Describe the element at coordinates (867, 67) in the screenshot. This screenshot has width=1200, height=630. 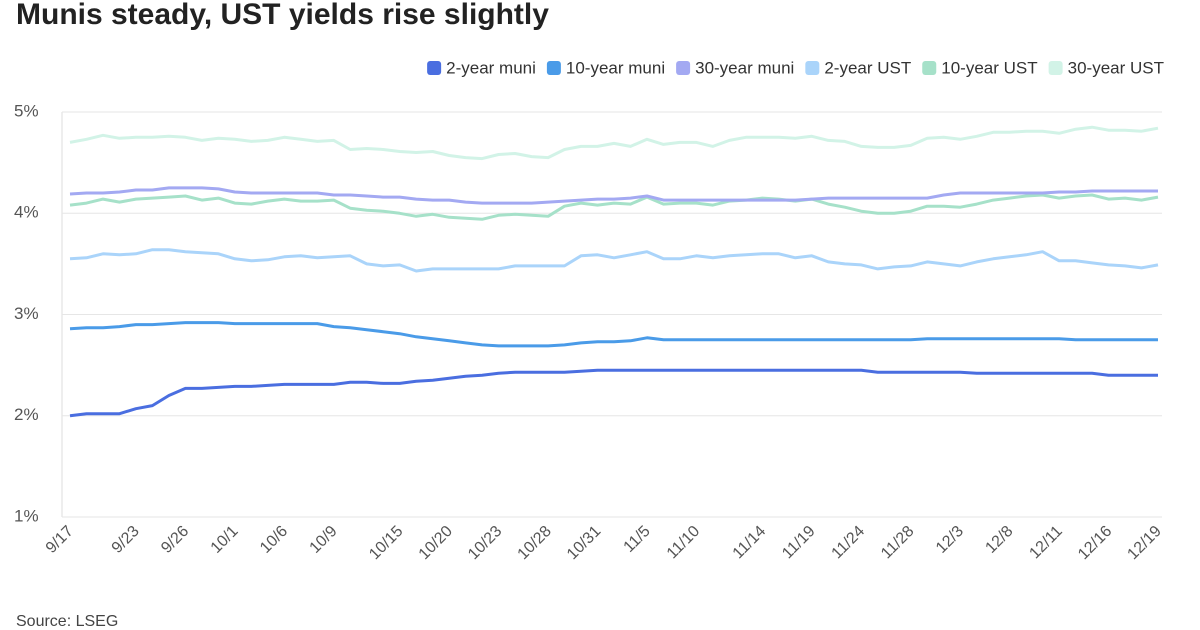
I see `legend-label: 2-year UST` at that location.